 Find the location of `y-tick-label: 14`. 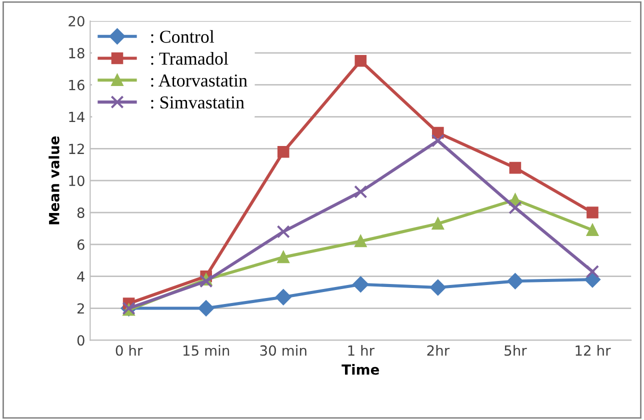

y-tick-label: 14 is located at coordinates (77, 117).